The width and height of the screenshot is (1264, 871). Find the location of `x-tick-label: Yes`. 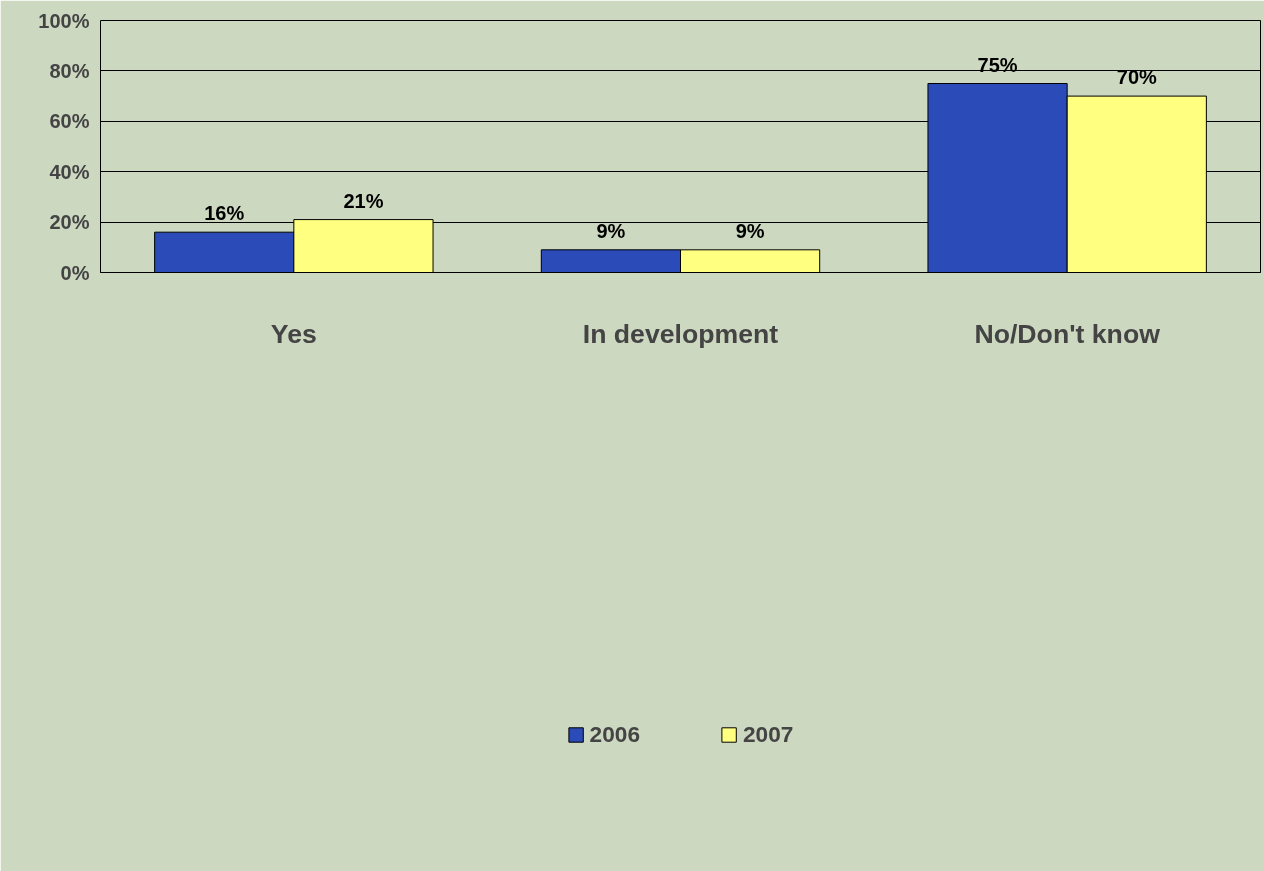

x-tick-label: Yes is located at coordinates (293, 333).